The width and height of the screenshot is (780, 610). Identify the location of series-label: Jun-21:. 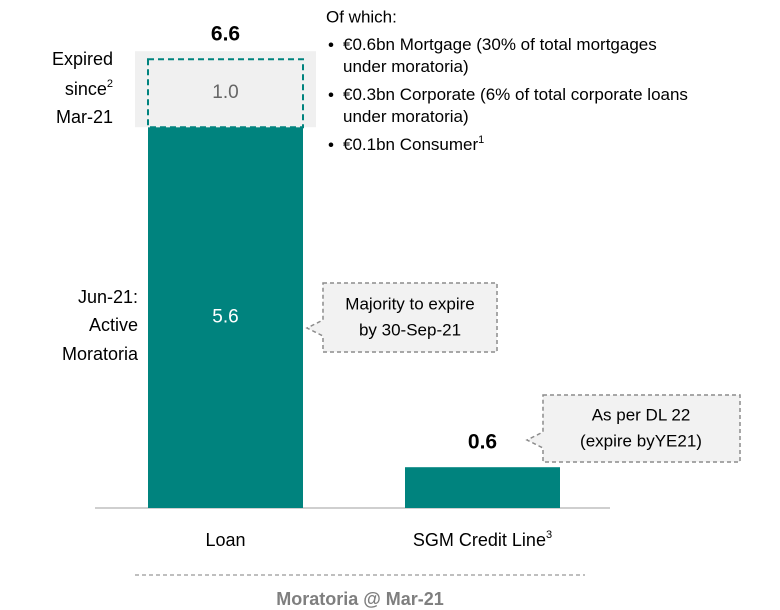
(108, 297).